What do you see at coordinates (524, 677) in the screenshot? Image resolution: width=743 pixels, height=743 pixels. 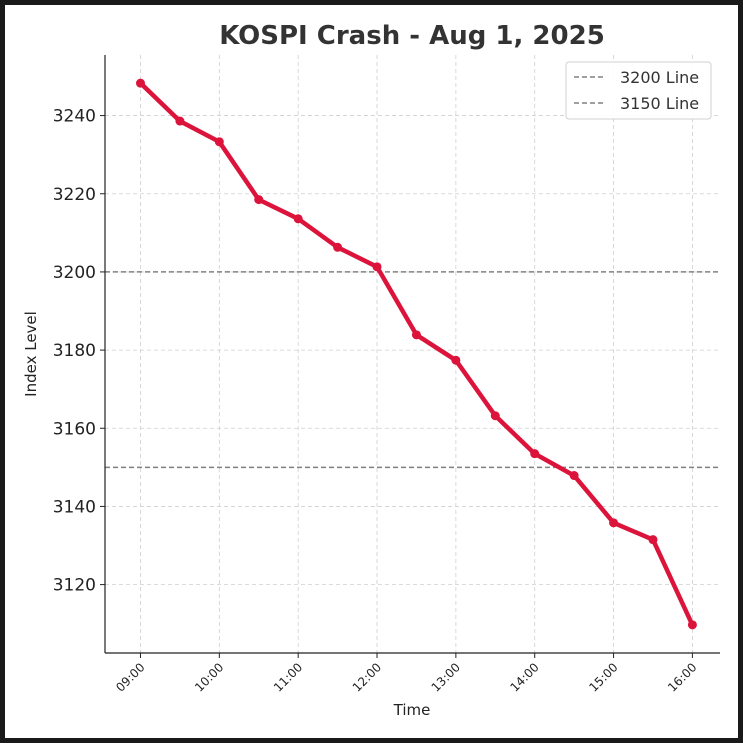 I see `x-tick-label-14: 14:00` at bounding box center [524, 677].